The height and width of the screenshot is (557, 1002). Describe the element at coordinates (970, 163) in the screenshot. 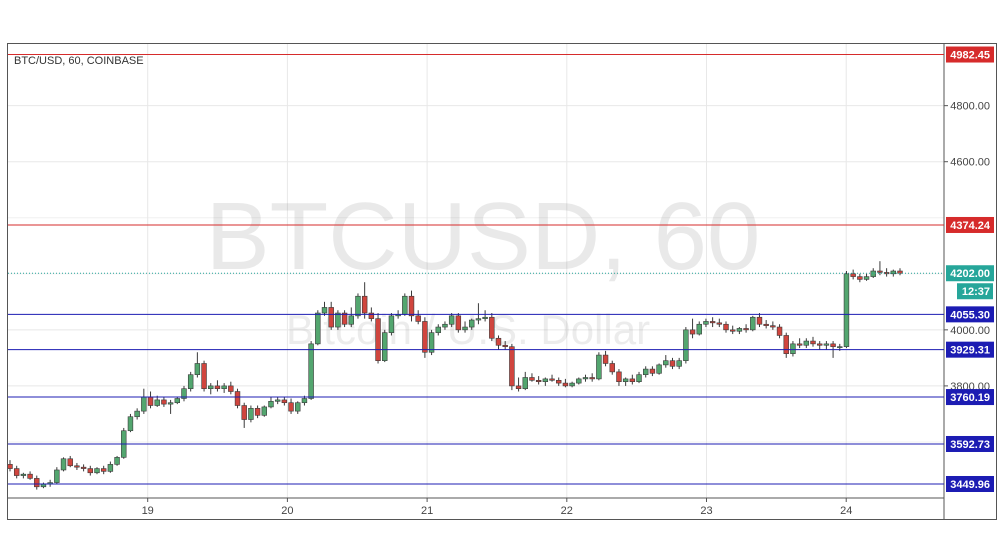

I see `y-tick-label: 4600.00` at that location.